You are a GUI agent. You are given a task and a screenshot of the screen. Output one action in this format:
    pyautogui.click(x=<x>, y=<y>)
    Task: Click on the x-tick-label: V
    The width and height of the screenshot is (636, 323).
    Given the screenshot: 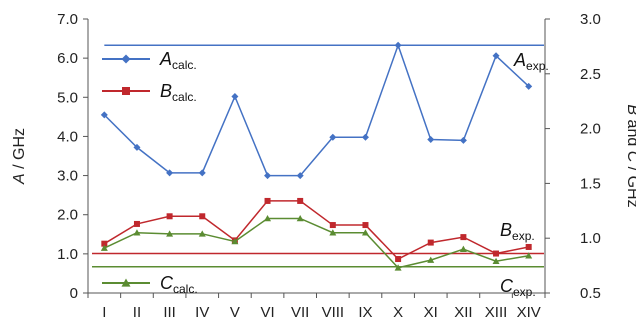 What is the action you would take?
    pyautogui.click(x=235, y=312)
    